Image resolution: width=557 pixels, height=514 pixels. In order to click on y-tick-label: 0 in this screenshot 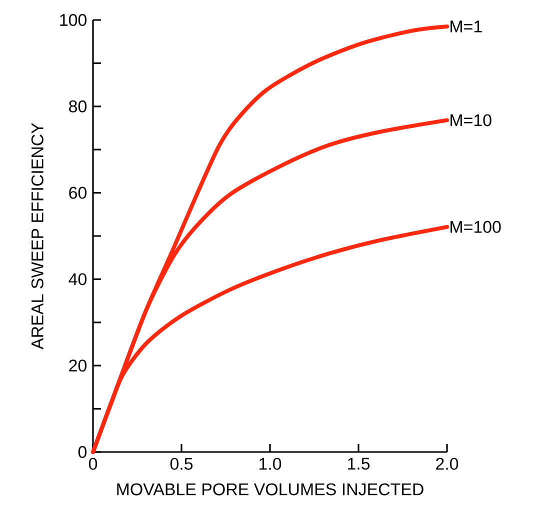, I will do `click(82, 452)`.